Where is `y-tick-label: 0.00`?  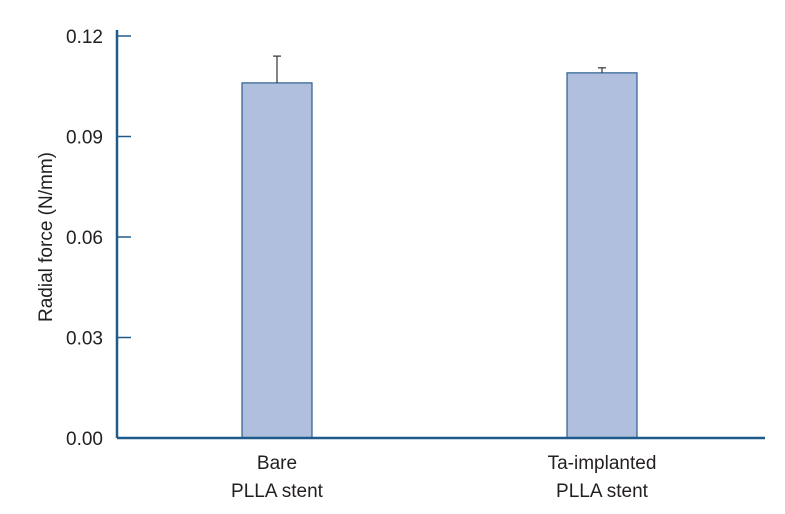
y-tick-label: 0.00 is located at coordinates (84, 439).